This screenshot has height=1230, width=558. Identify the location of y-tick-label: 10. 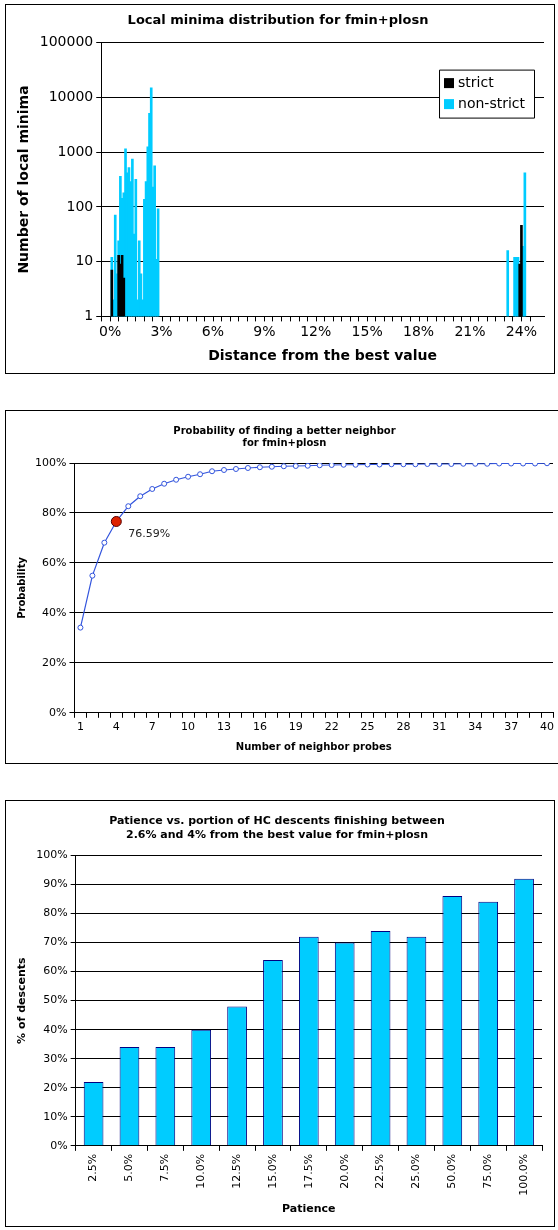
(84, 260).